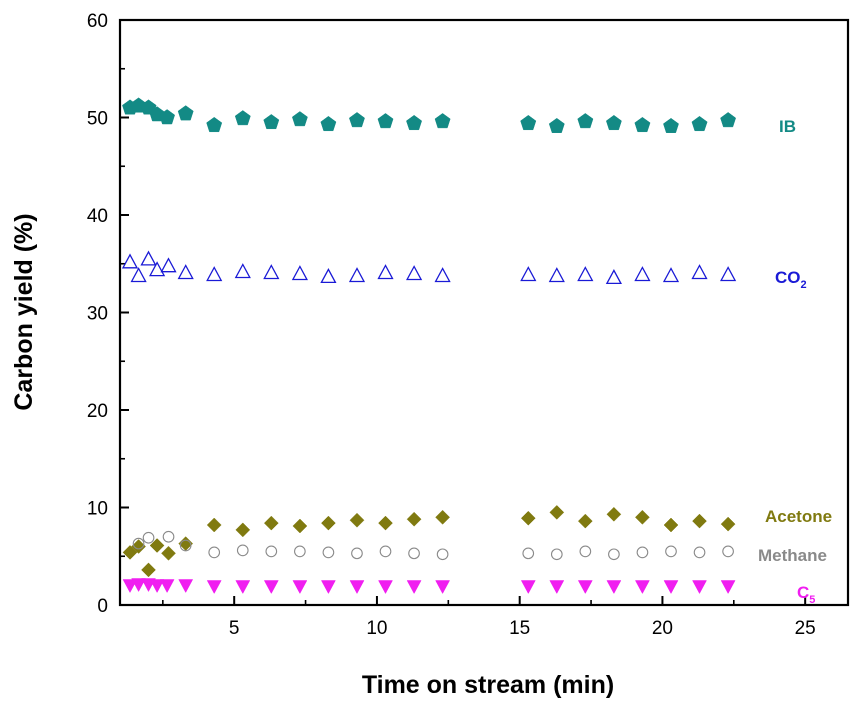  I want to click on y-tick-label: 60, so click(97, 21).